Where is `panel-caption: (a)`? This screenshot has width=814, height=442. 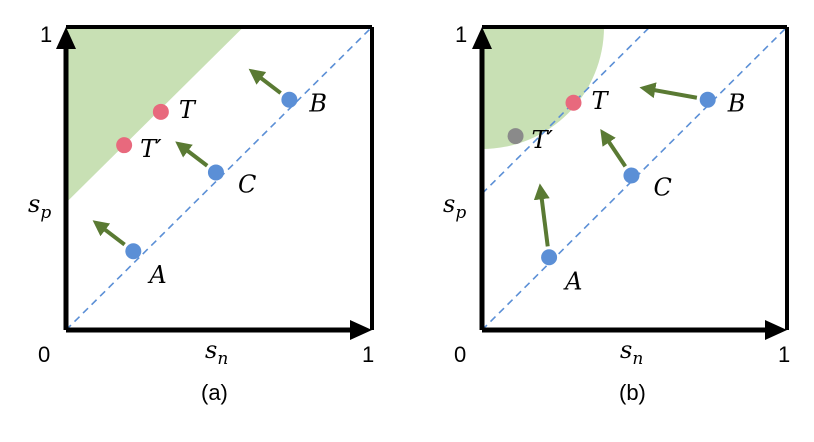 panel-caption: (a) is located at coordinates (214, 392).